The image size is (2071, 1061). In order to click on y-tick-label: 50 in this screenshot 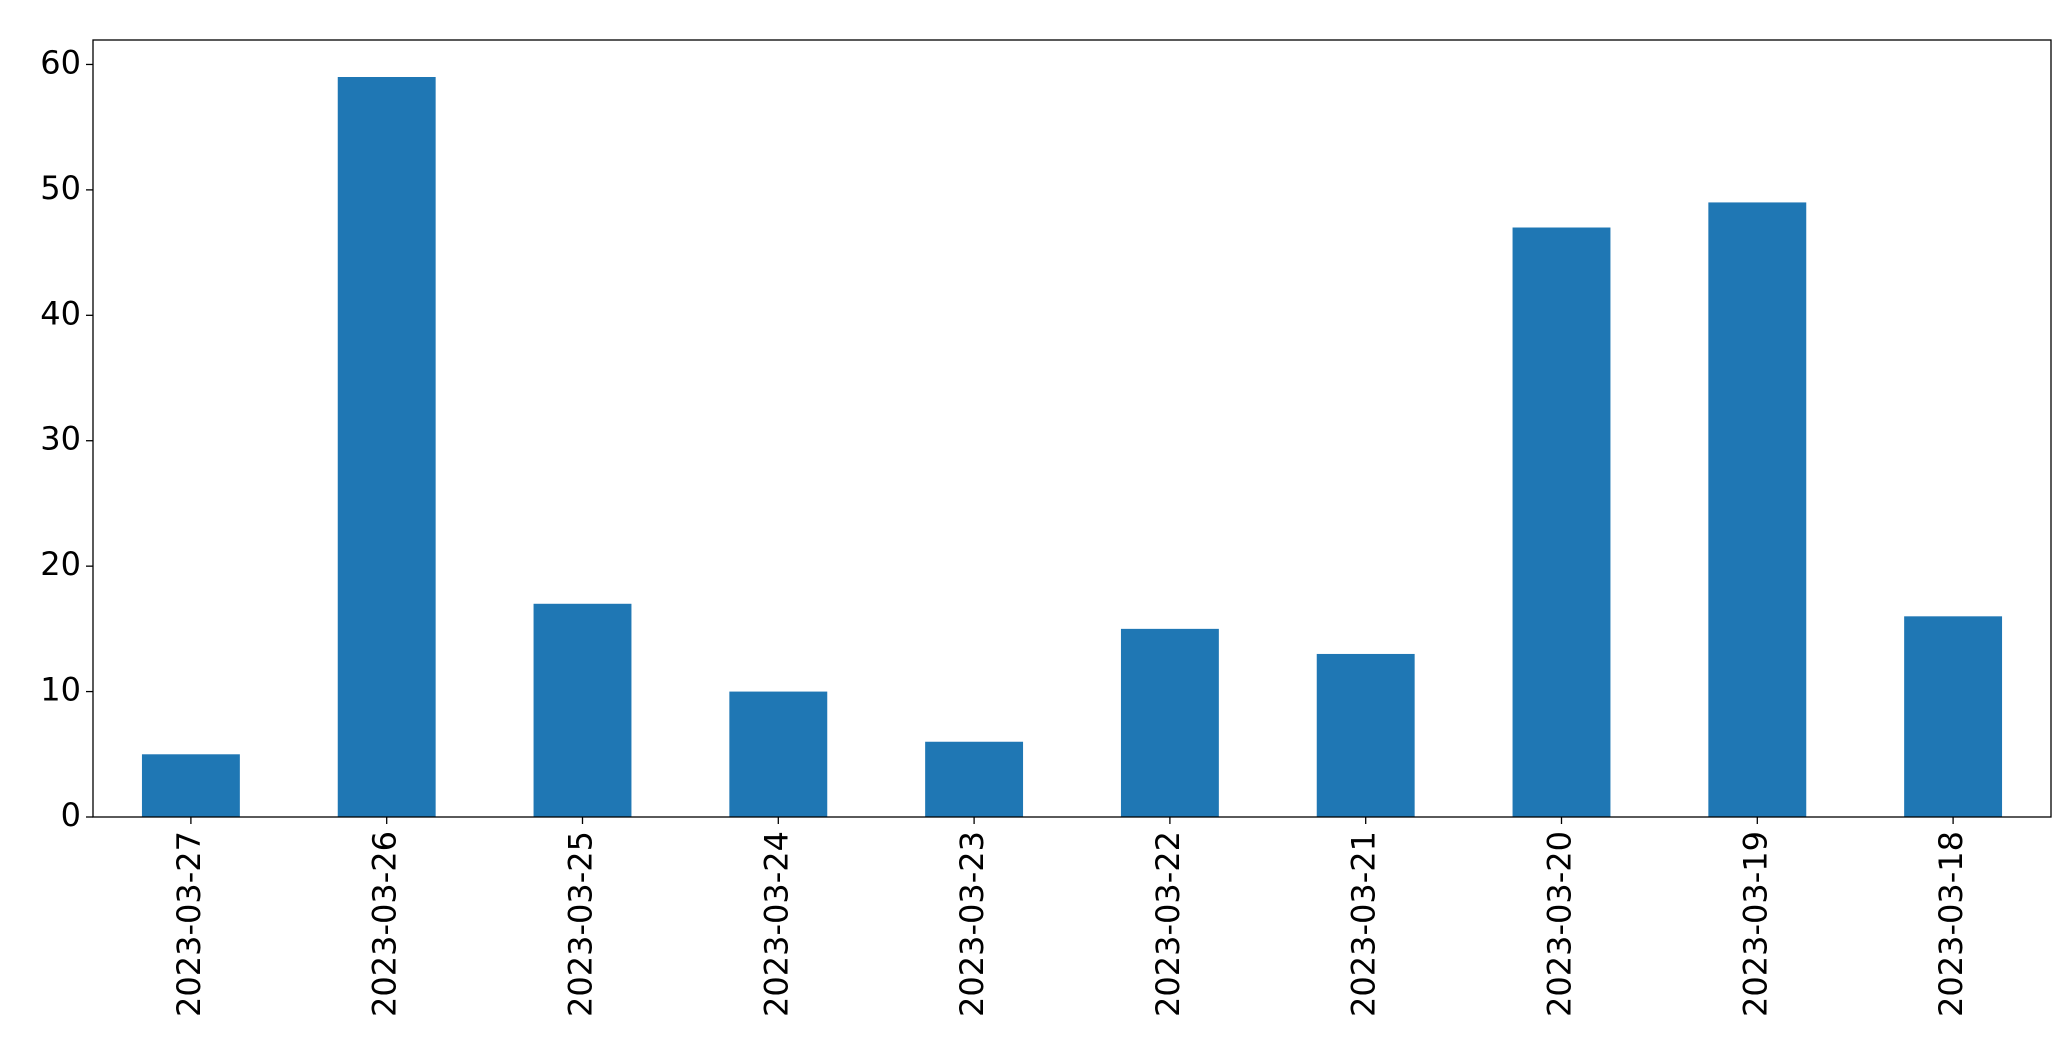, I will do `click(60, 188)`.